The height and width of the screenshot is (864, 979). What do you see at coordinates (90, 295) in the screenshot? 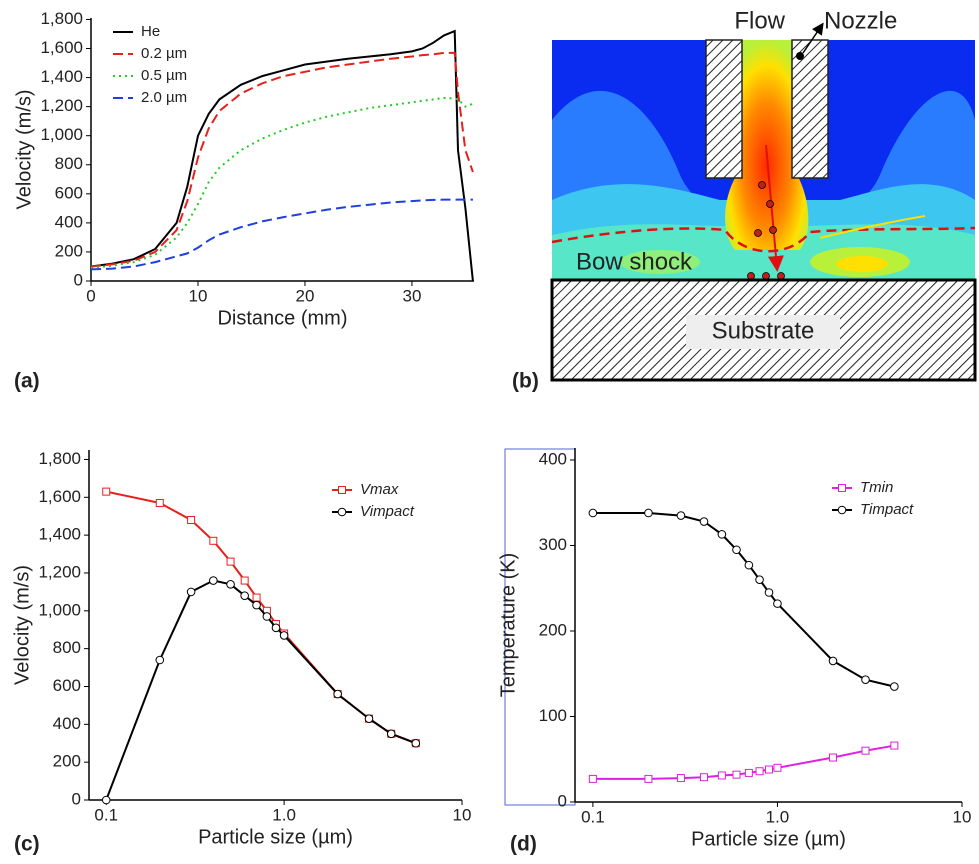
I see `x-tick-label: 0` at bounding box center [90, 295].